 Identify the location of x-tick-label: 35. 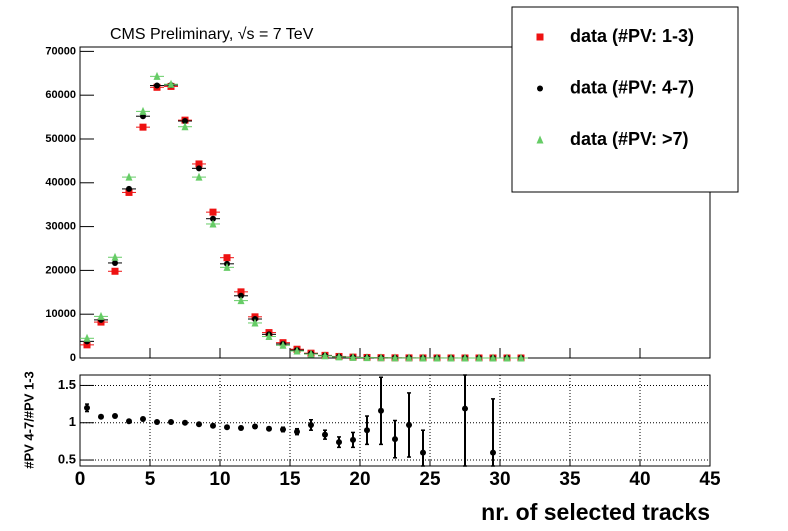
(570, 479).